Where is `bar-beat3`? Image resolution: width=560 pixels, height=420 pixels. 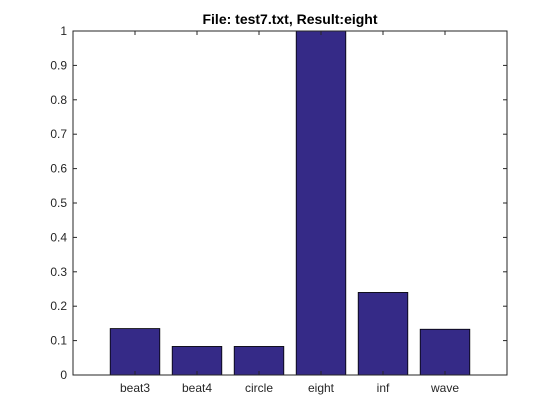
bar-beat3 is located at coordinates (135, 352).